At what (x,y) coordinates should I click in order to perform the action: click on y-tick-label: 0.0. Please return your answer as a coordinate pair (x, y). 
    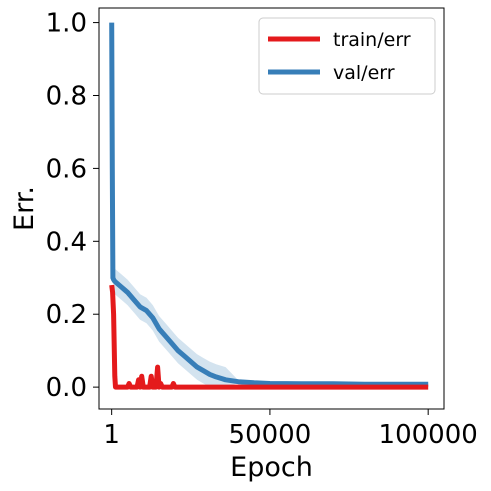
    Looking at the image, I should click on (66, 388).